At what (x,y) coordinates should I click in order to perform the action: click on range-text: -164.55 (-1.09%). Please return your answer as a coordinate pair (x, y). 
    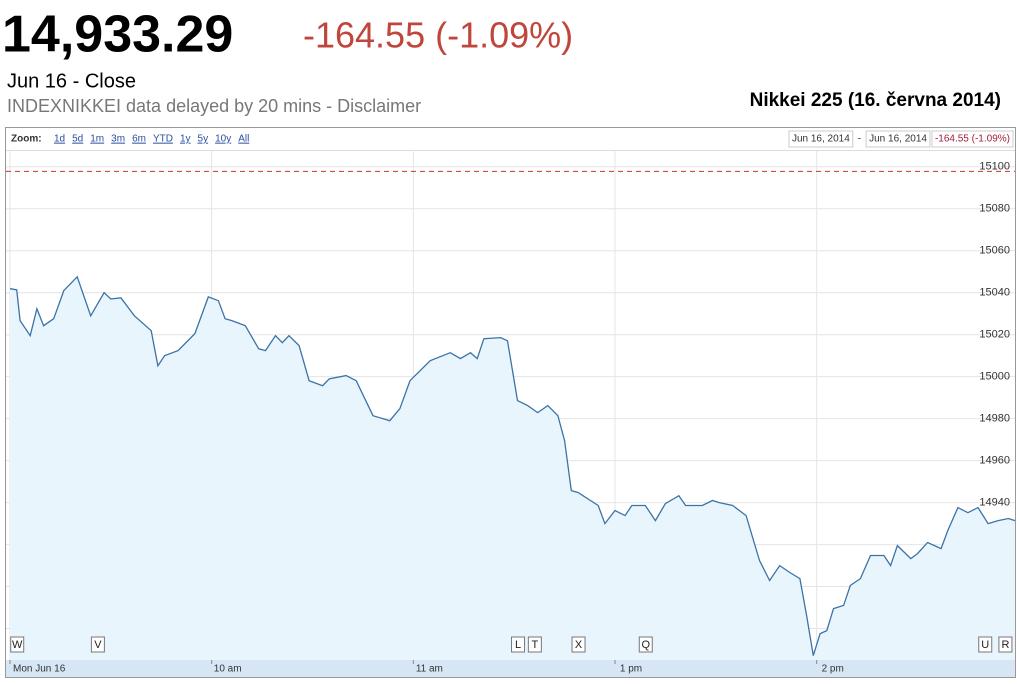
    Looking at the image, I should click on (972, 139).